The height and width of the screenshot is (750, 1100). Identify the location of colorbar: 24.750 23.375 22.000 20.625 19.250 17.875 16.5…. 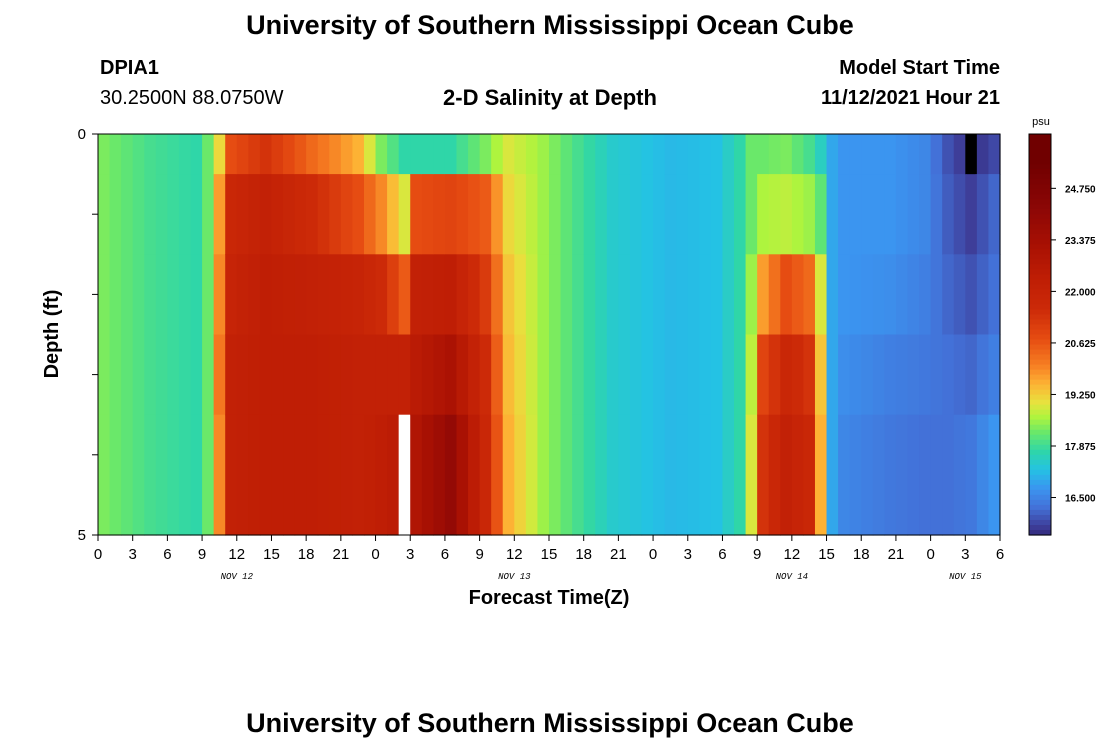
(1062, 334).